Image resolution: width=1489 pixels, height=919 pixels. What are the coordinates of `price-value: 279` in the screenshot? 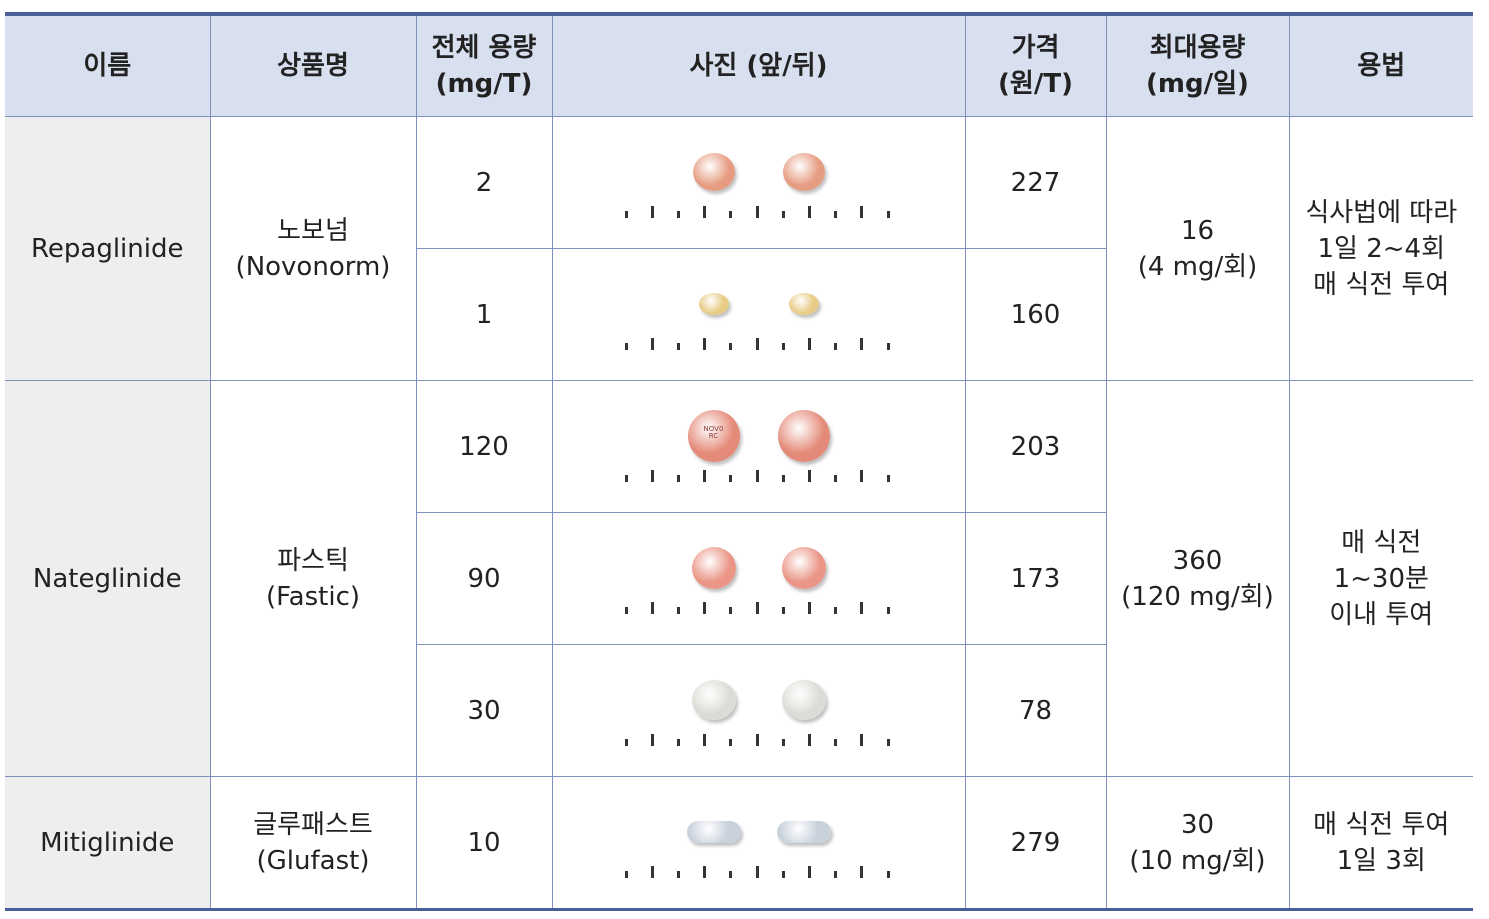 It's located at (1035, 843).